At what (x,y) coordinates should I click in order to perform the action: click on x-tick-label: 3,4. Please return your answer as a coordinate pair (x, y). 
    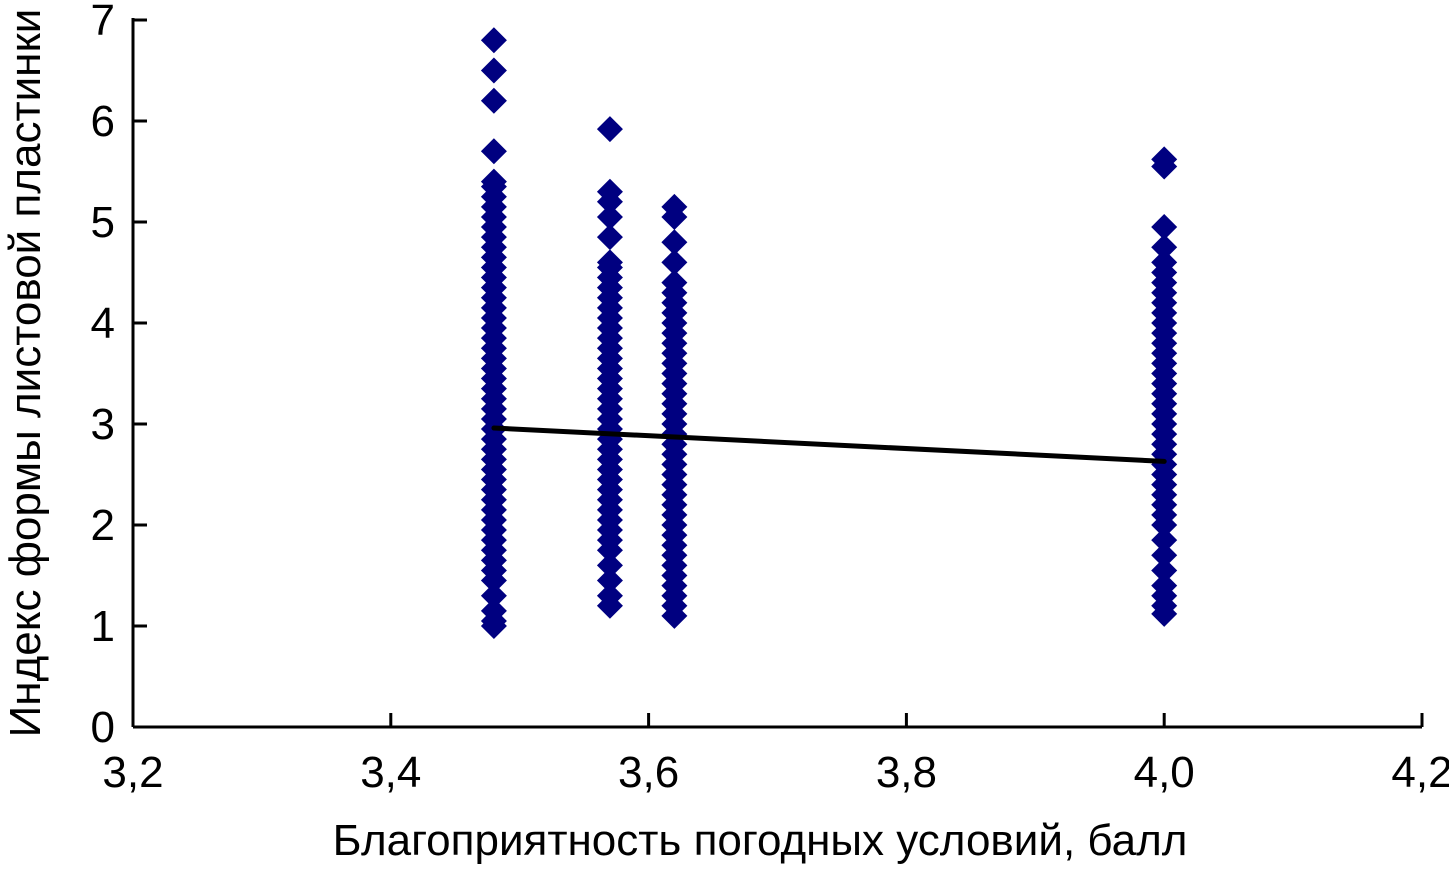
    Looking at the image, I should click on (390, 772).